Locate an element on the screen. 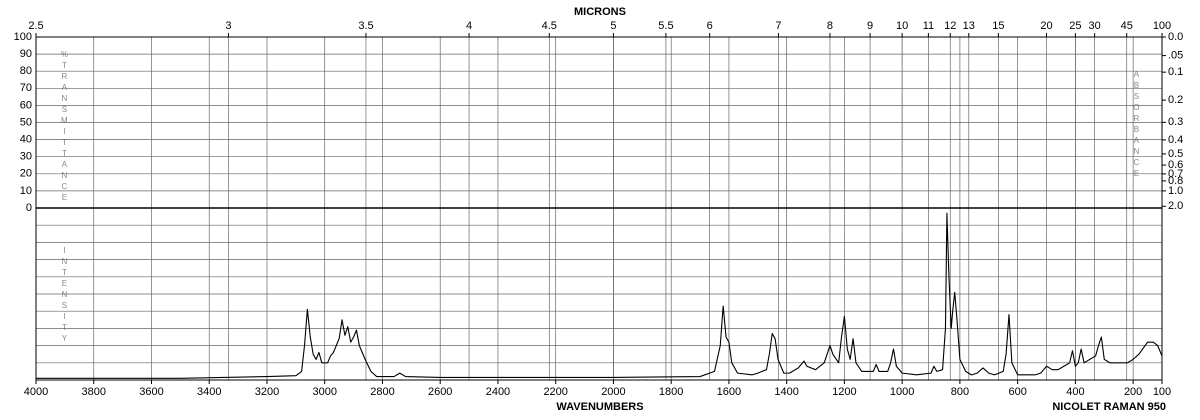  x2-tick-label: 11 is located at coordinates (928, 26).